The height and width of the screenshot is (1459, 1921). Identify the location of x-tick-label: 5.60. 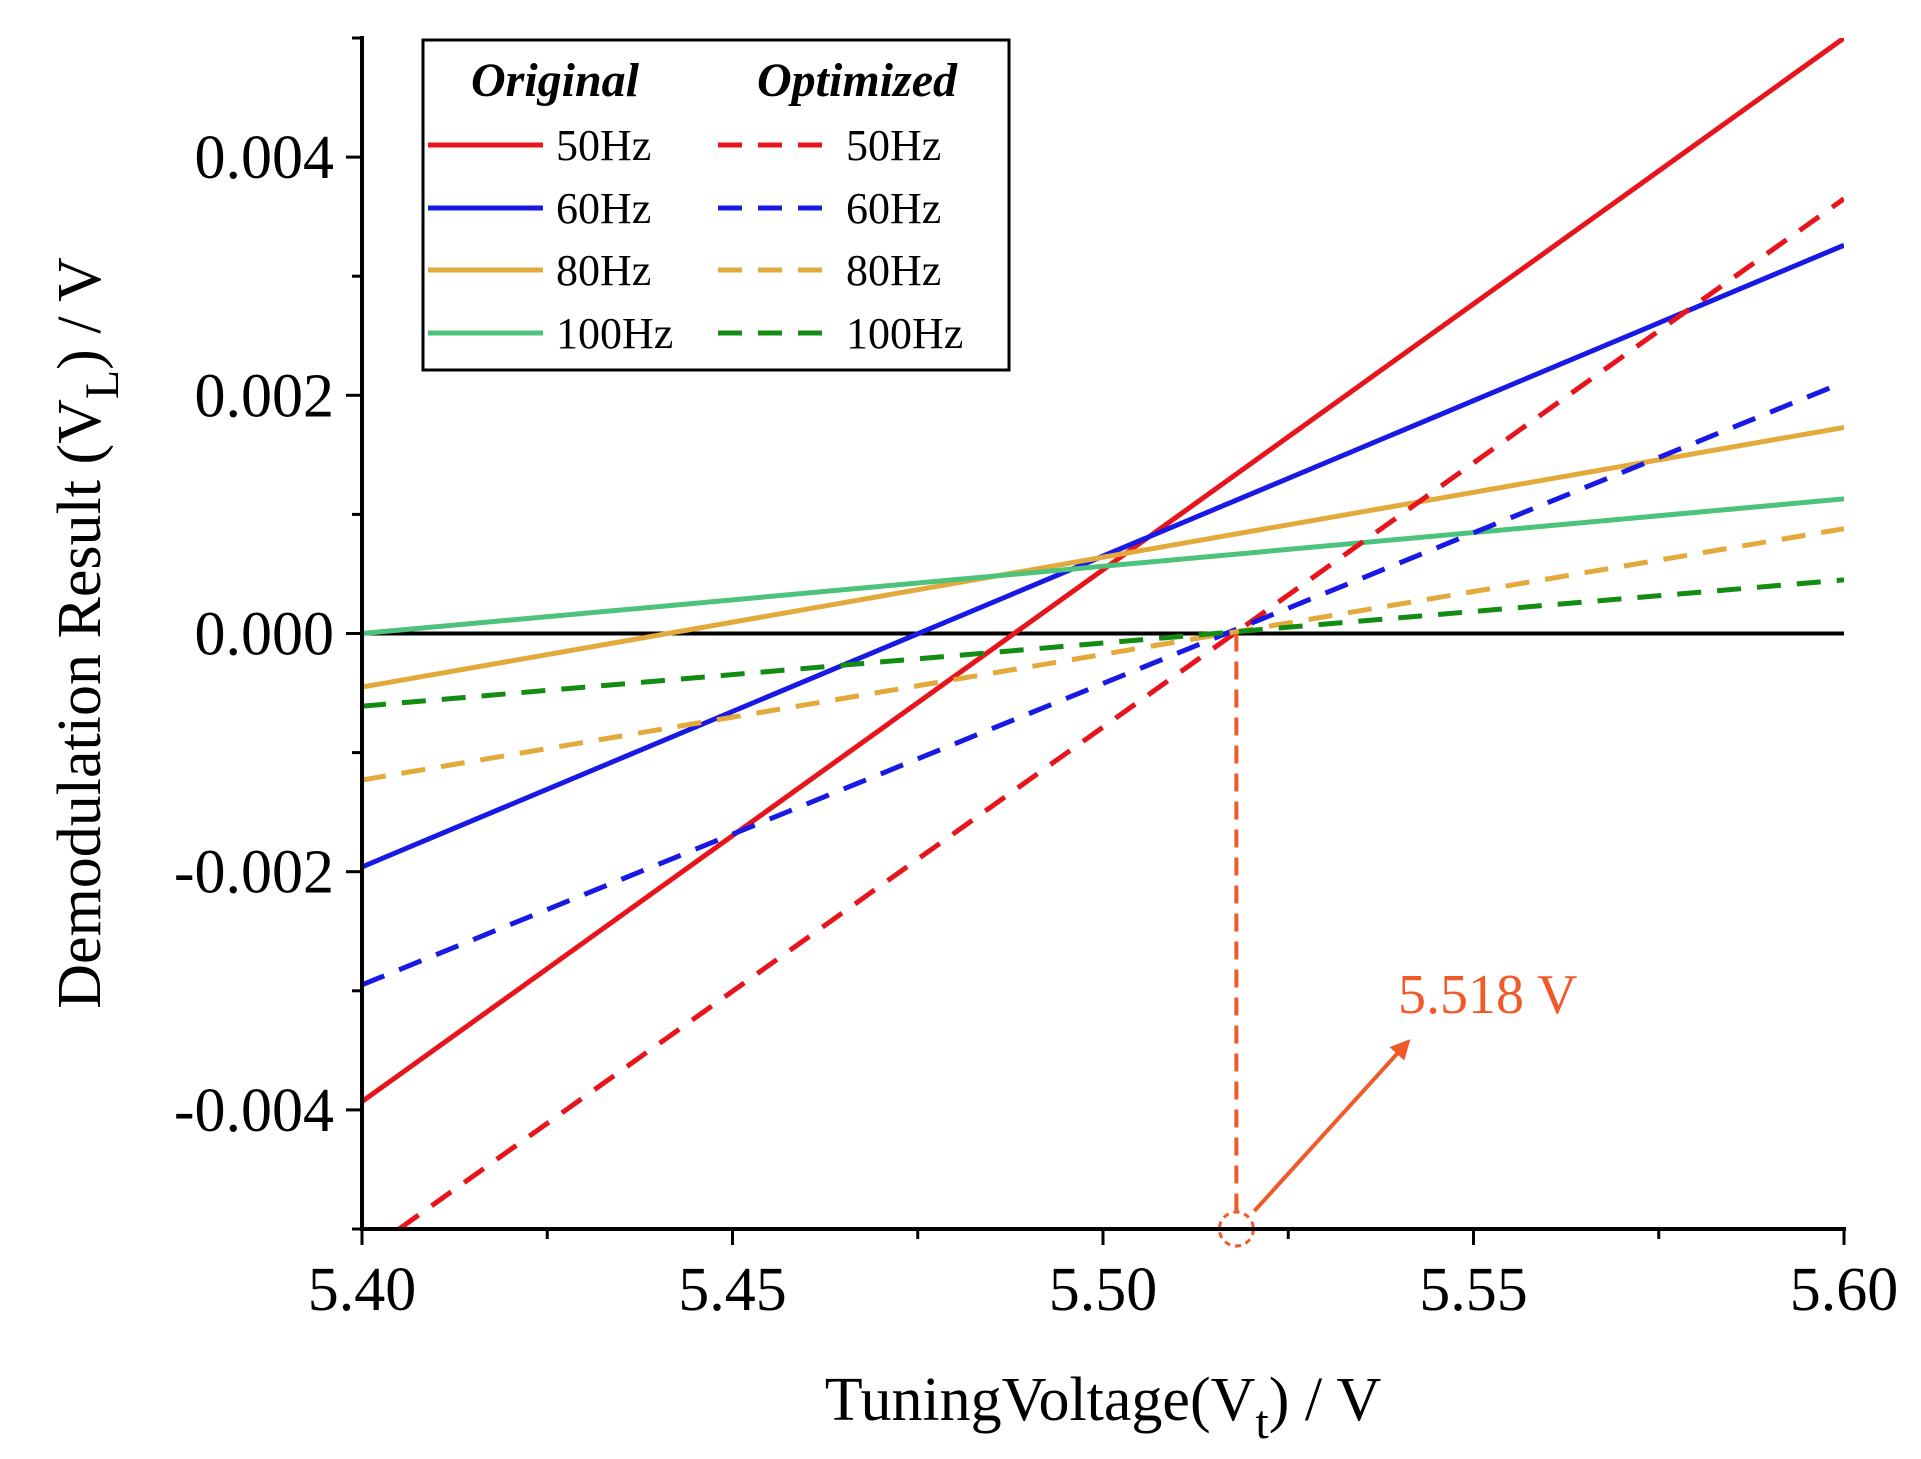
(1844, 1290).